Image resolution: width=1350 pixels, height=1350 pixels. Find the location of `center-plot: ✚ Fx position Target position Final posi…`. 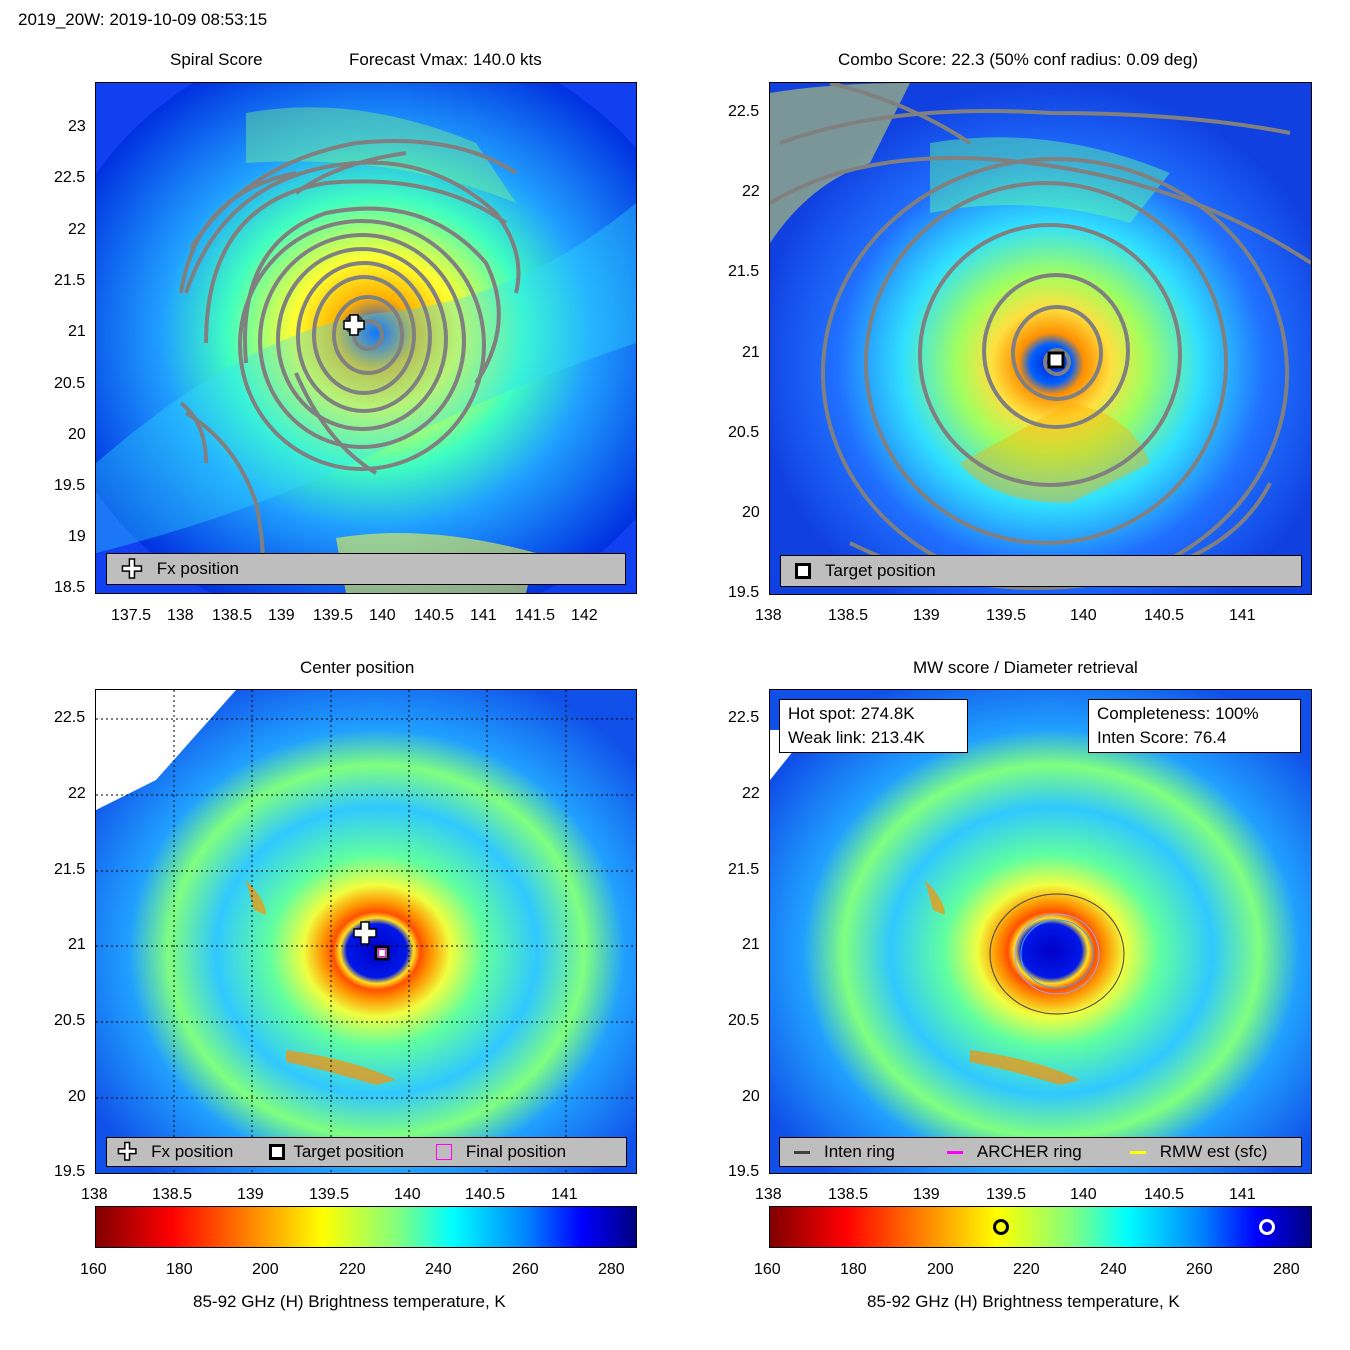

center-plot: ✚ Fx position Target position Final posi… is located at coordinates (366, 931).